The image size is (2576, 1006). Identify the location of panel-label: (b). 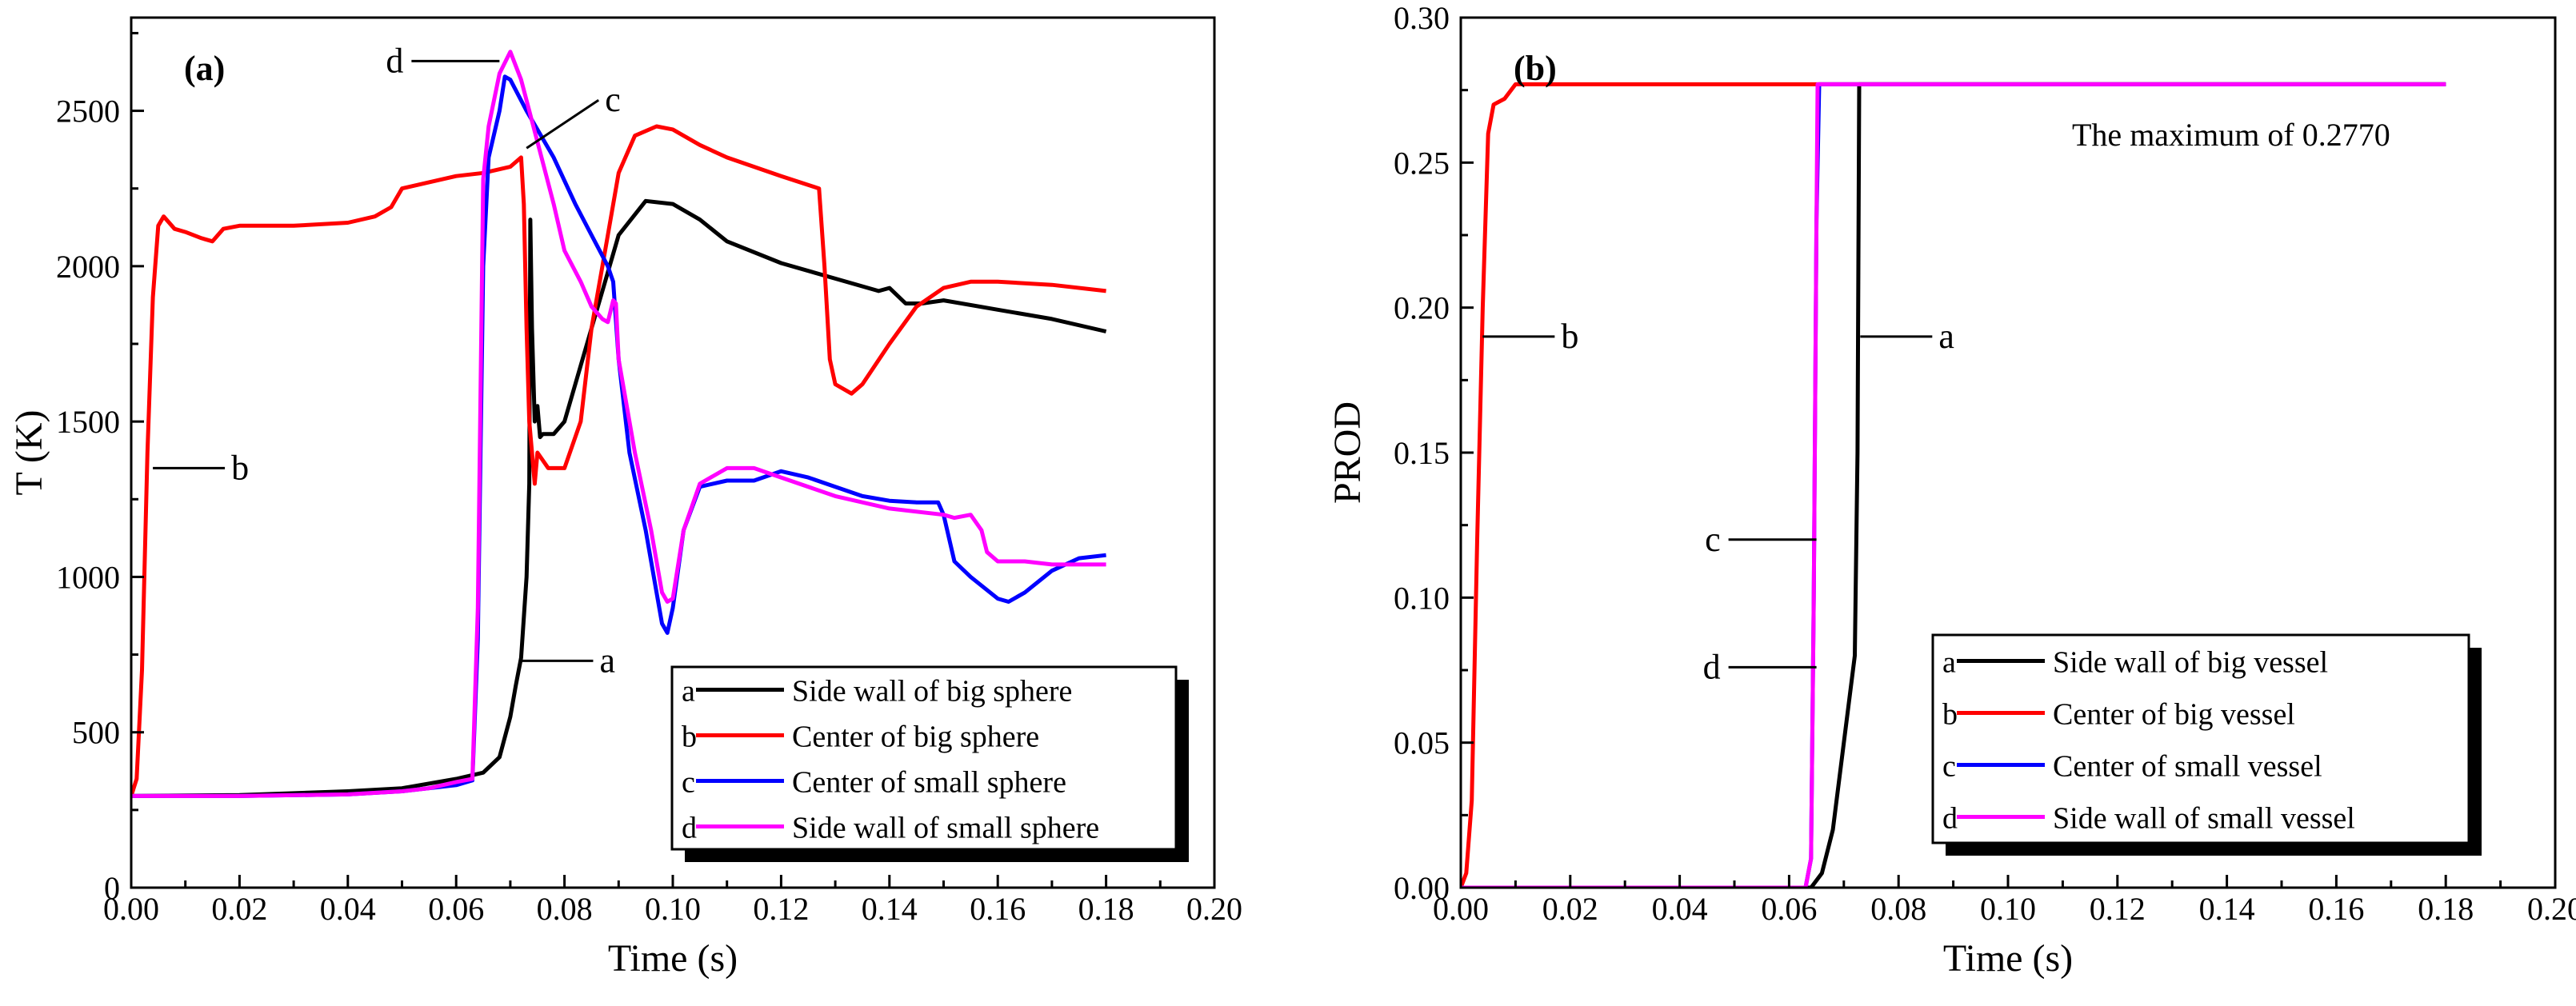
(1535, 68).